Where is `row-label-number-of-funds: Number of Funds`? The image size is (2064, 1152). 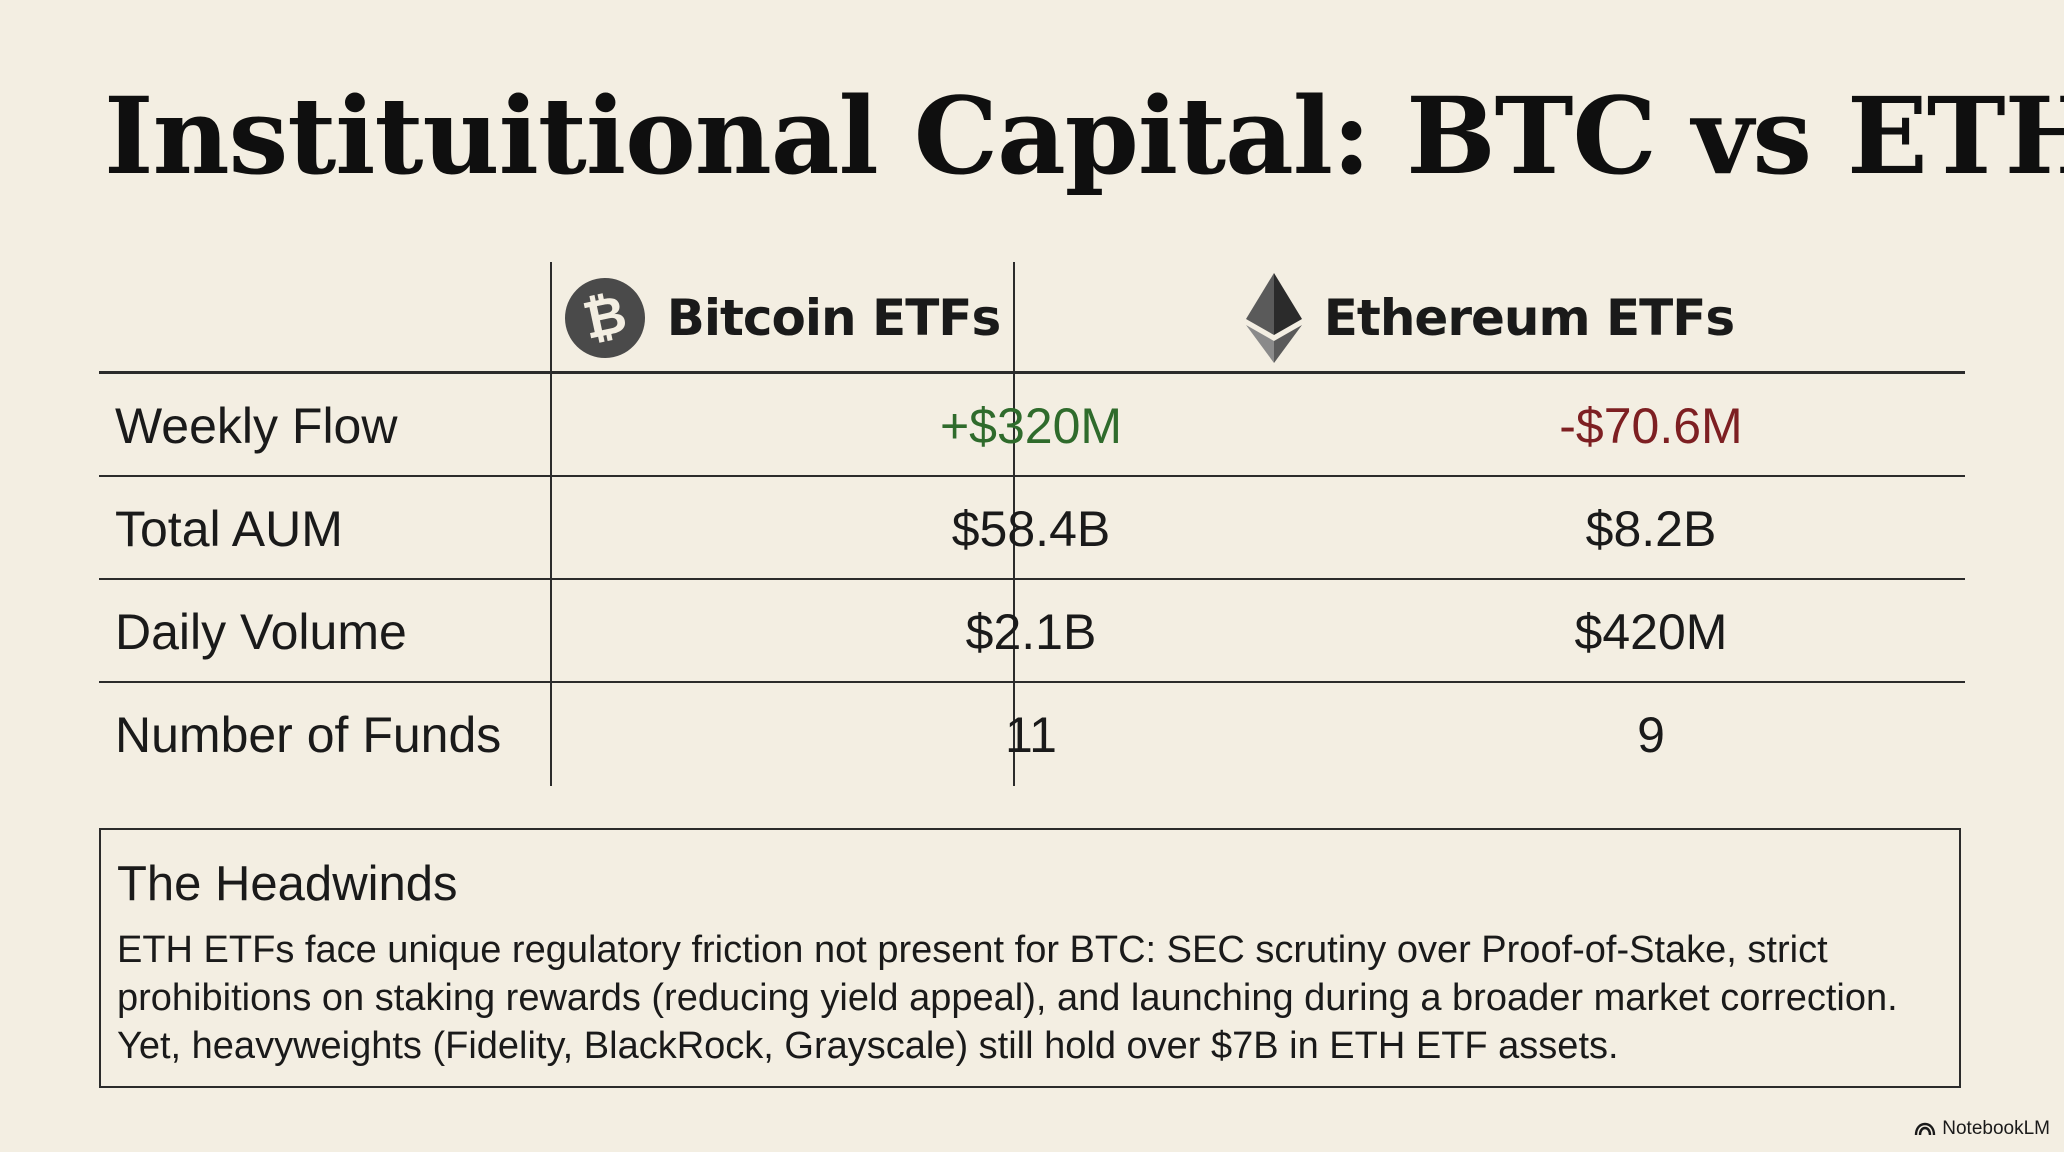
row-label-number-of-funds: Number of Funds is located at coordinates (308, 734).